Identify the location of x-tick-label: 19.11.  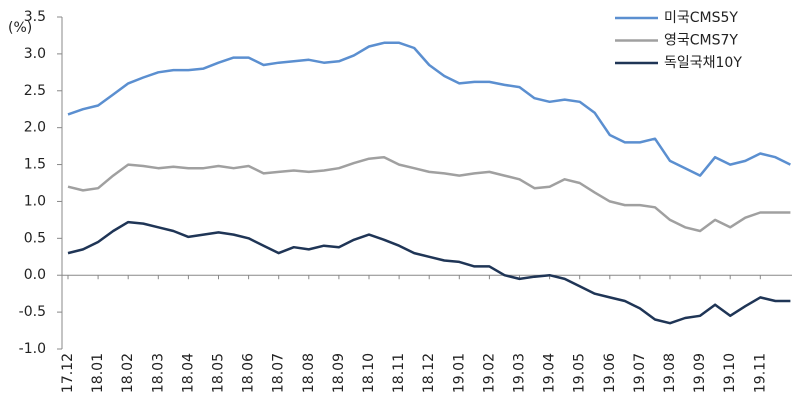
(760, 373).